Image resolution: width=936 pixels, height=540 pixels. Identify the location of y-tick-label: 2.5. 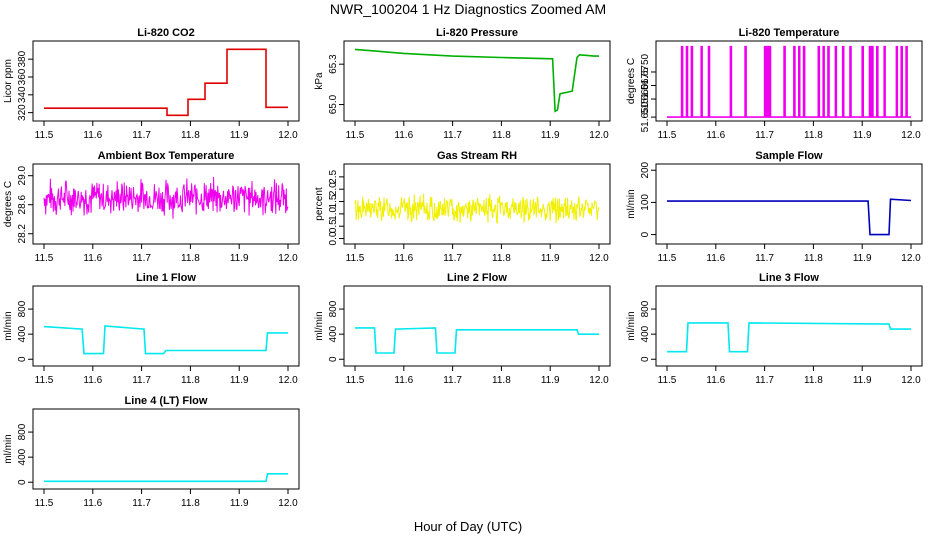
(333, 176).